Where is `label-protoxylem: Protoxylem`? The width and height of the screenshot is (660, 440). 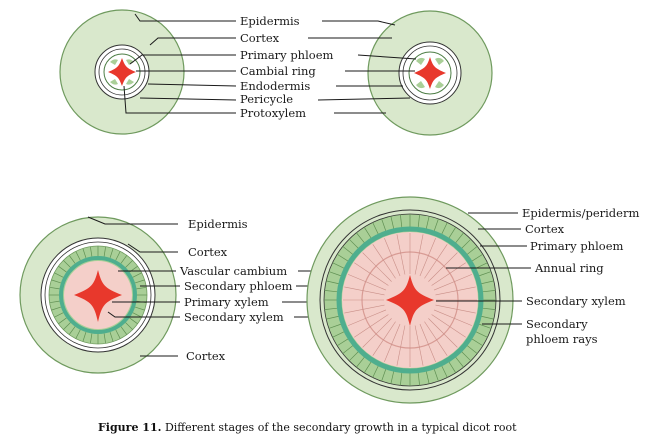 label-protoxylem: Protoxylem is located at coordinates (273, 113).